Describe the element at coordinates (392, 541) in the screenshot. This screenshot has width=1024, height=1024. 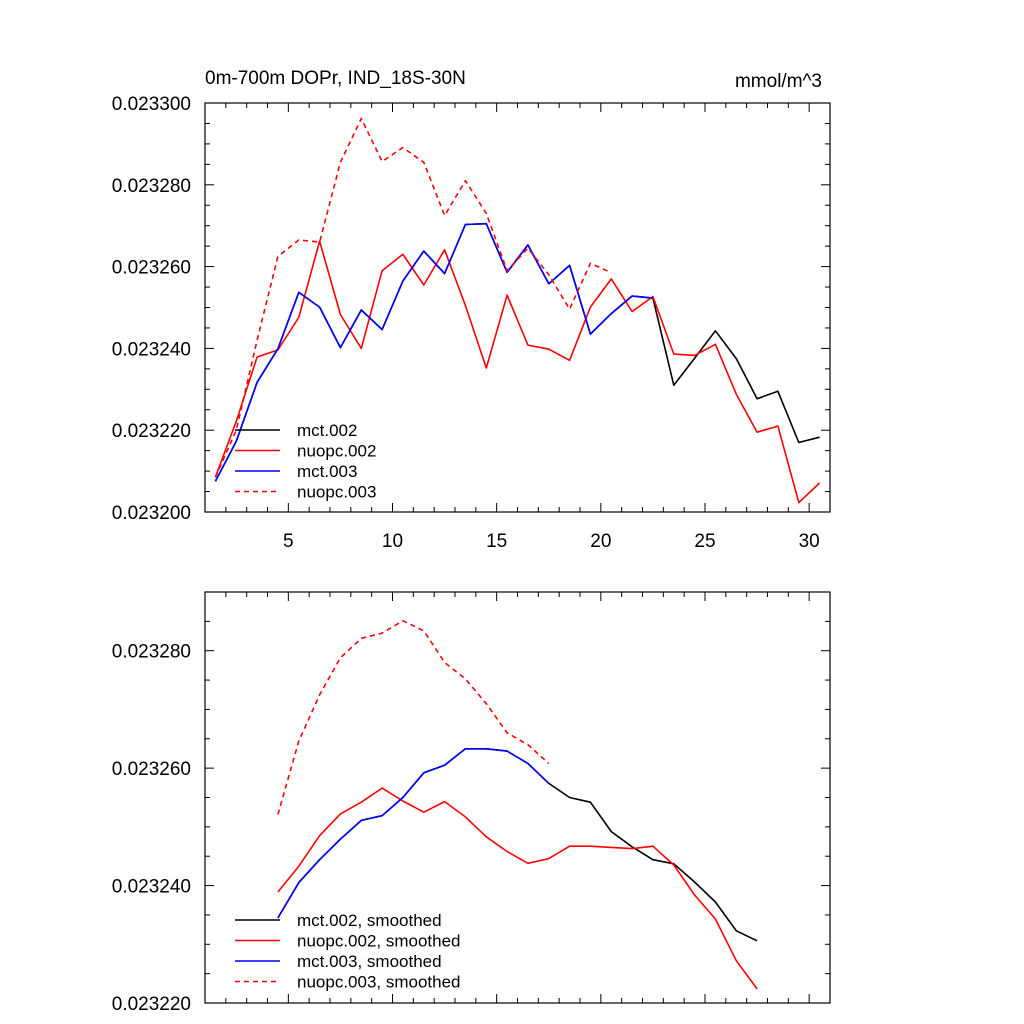
I see `x-tick-label: 10` at that location.